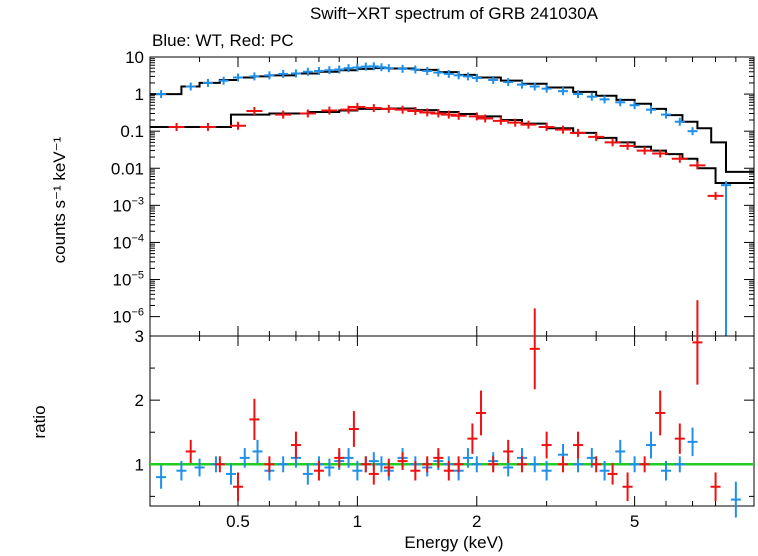  I want to click on x-tick-label: 0.5, so click(238, 521).